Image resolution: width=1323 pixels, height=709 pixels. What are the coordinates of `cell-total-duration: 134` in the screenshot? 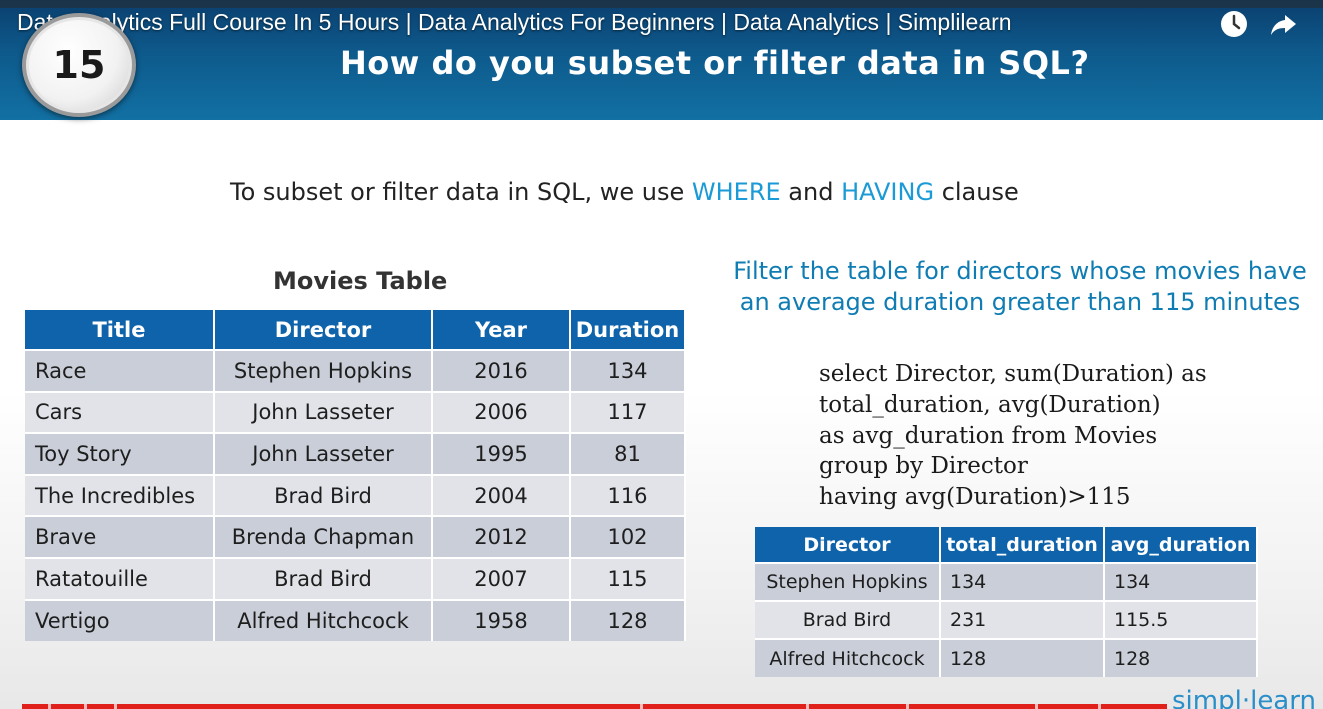 It's located at (1022, 581).